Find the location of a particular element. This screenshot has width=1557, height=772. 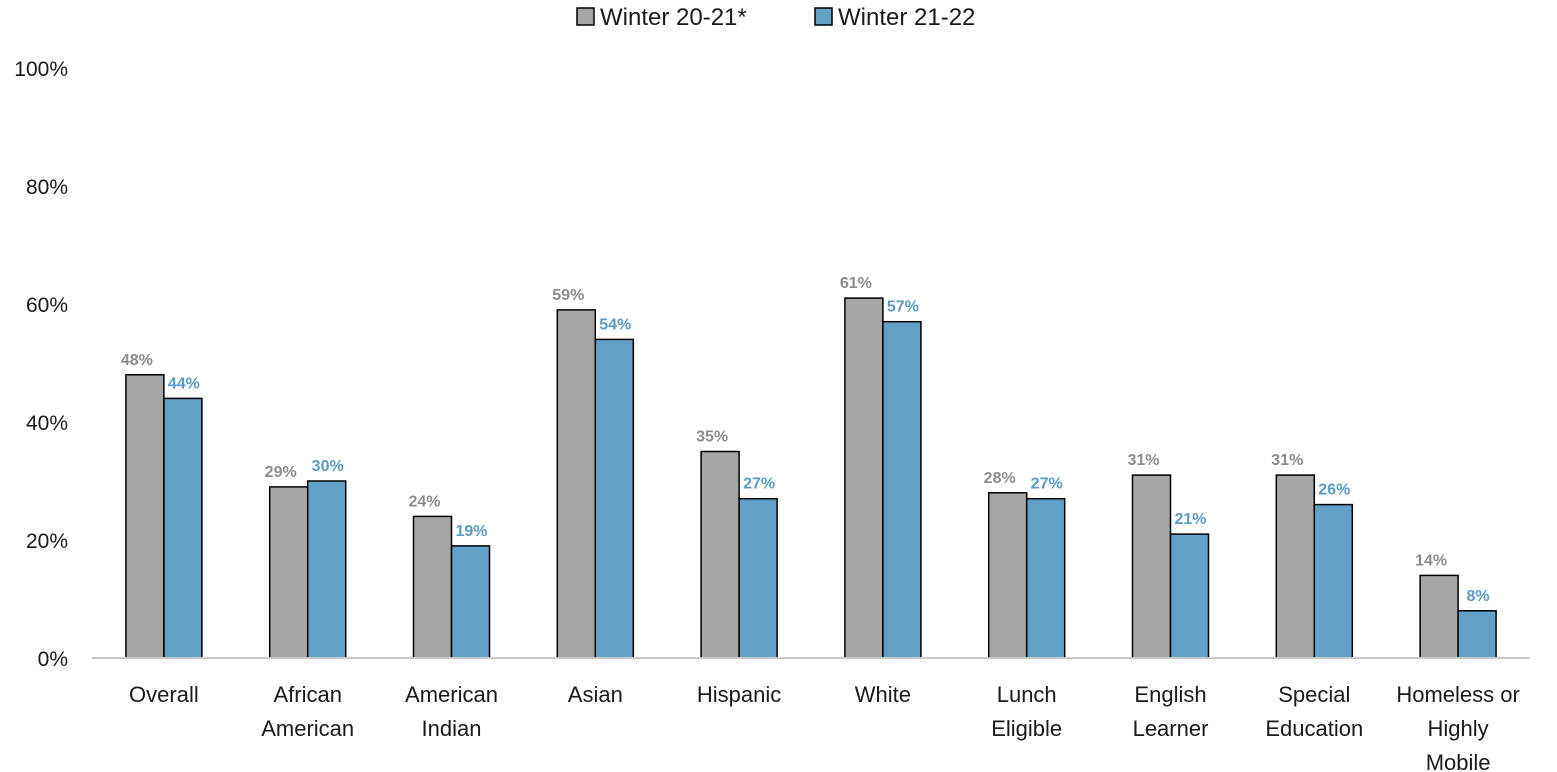

legend: Winter 20-21* Winter 21-22 is located at coordinates (775, 17).